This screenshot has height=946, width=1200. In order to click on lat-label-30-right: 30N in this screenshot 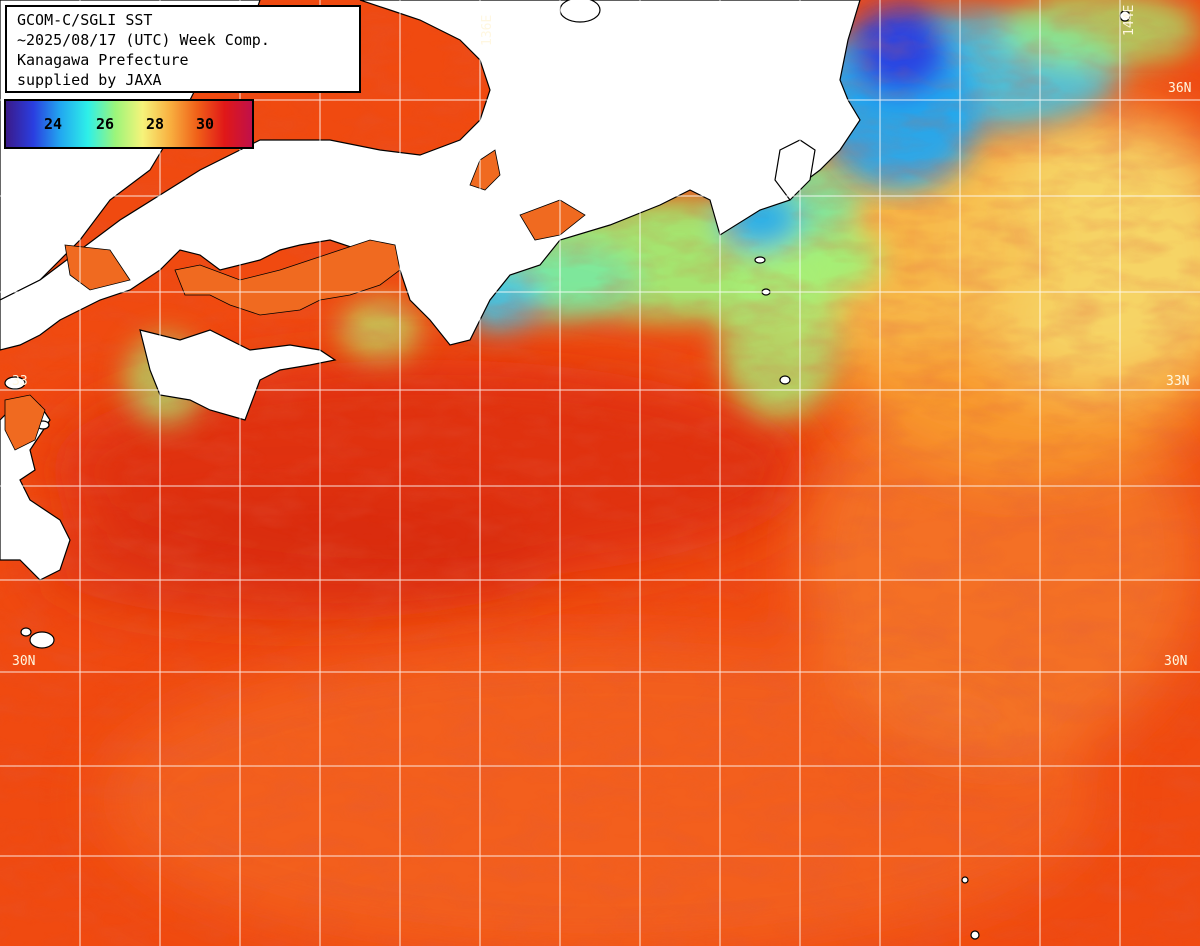, I will do `click(1176, 661)`.